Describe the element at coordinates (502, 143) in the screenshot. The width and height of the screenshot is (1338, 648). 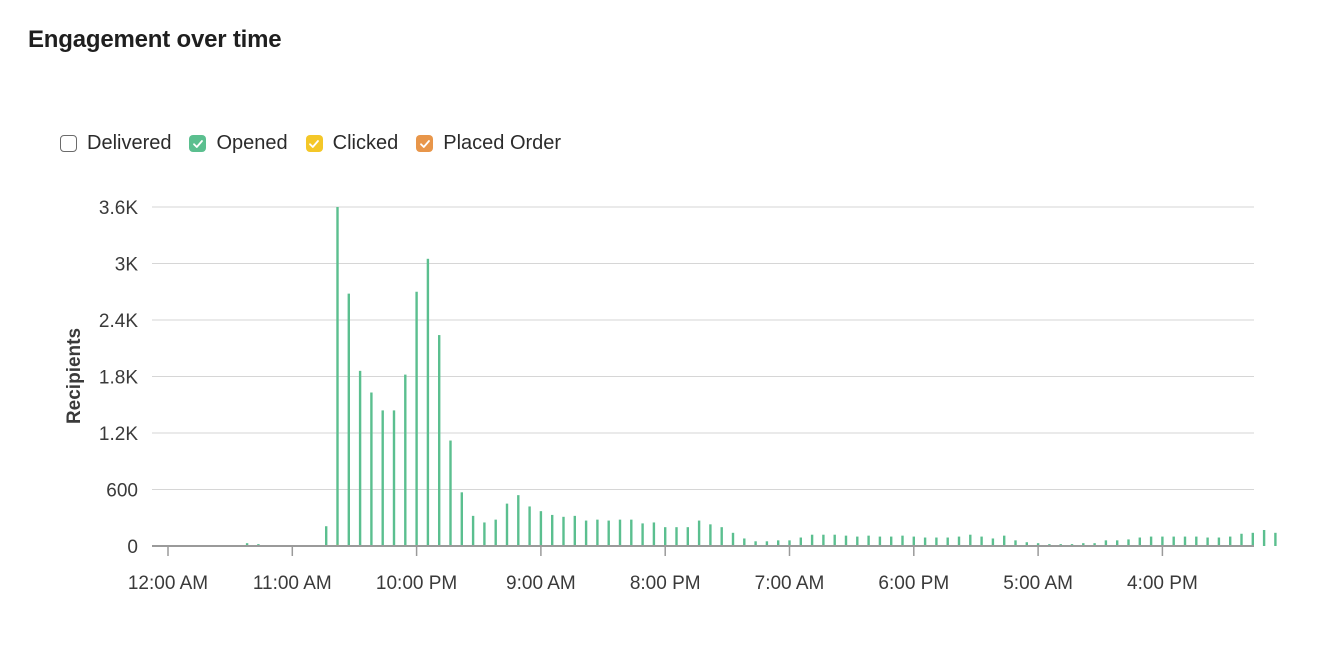
I see `legend-label-placed-order: Placed Order` at that location.